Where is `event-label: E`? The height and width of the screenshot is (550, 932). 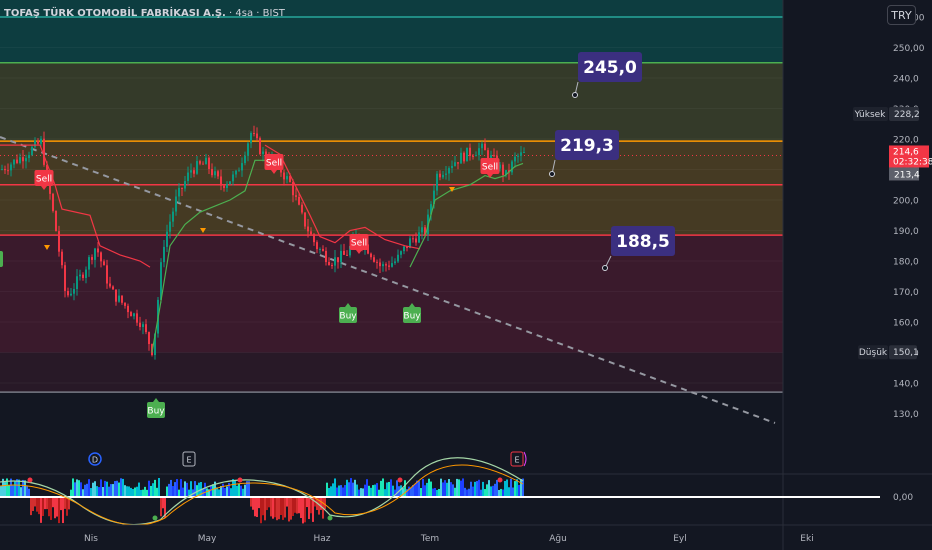 event-label: E is located at coordinates (516, 460).